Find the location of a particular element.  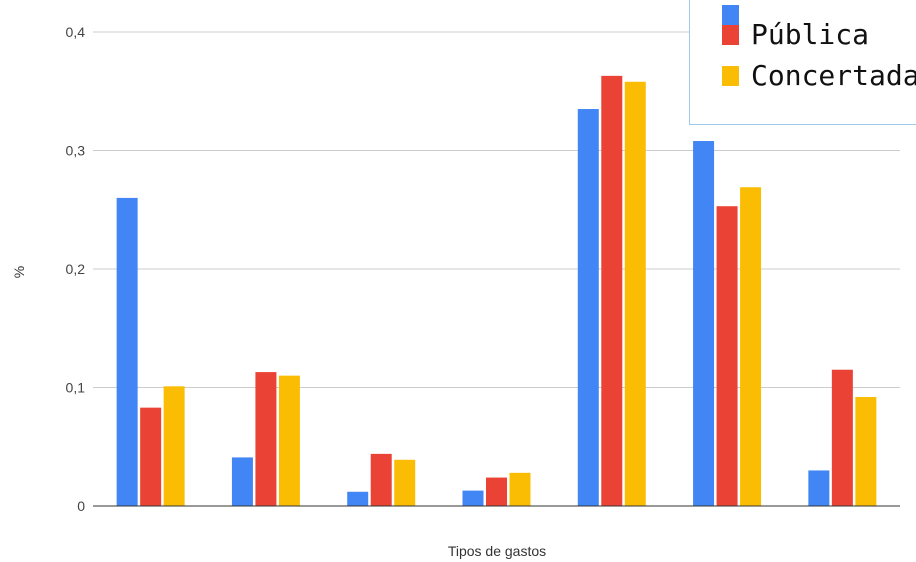

legend-label-2: Concertada is located at coordinates (833, 75).